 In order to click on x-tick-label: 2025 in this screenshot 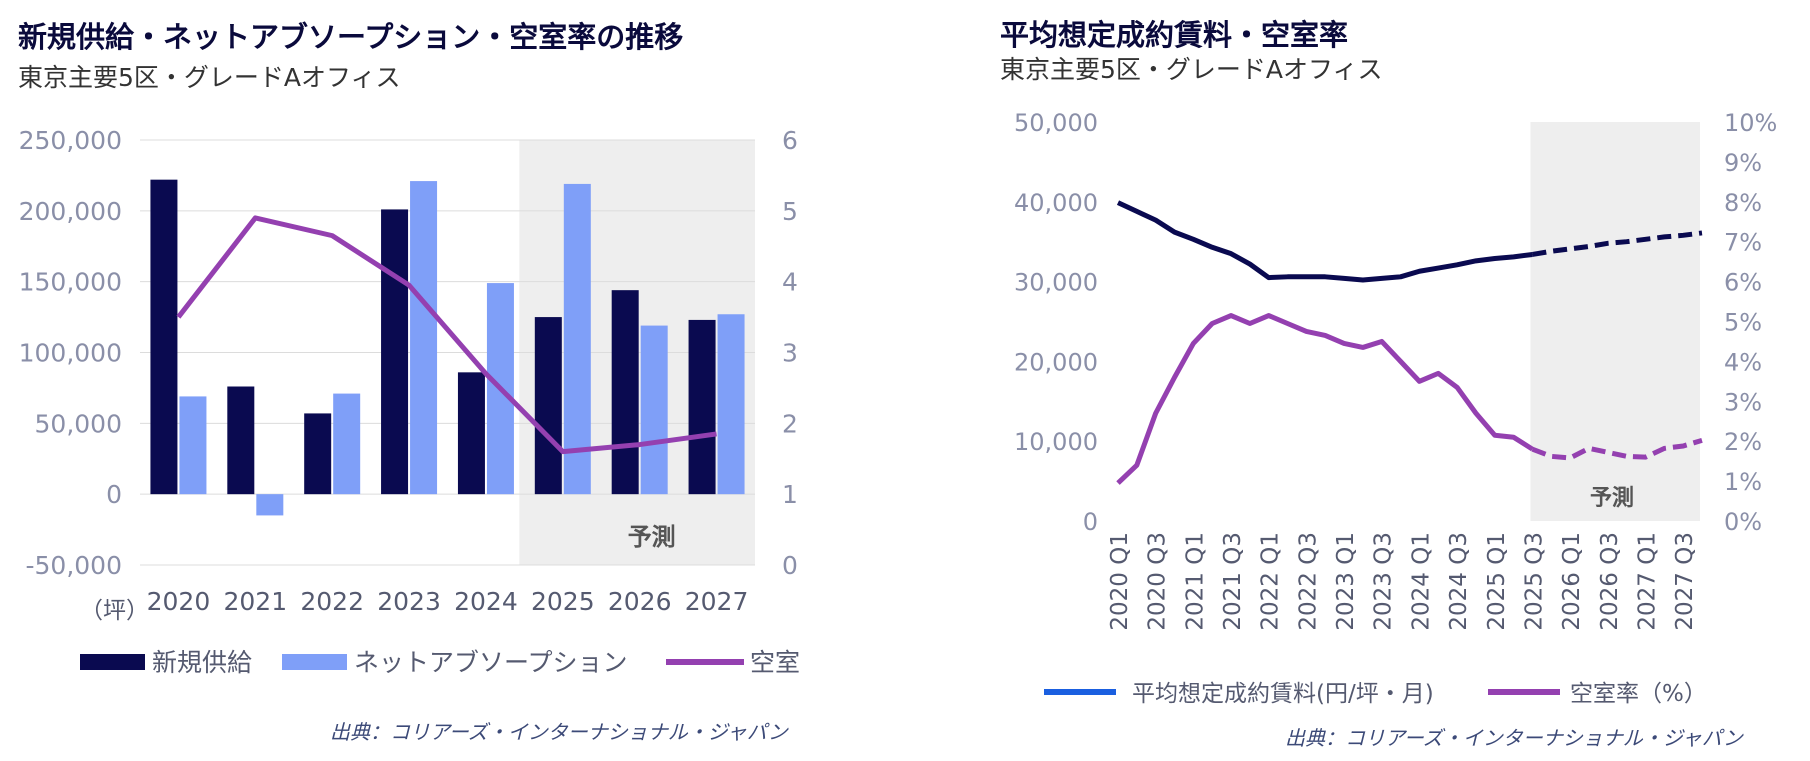, I will do `click(563, 601)`.